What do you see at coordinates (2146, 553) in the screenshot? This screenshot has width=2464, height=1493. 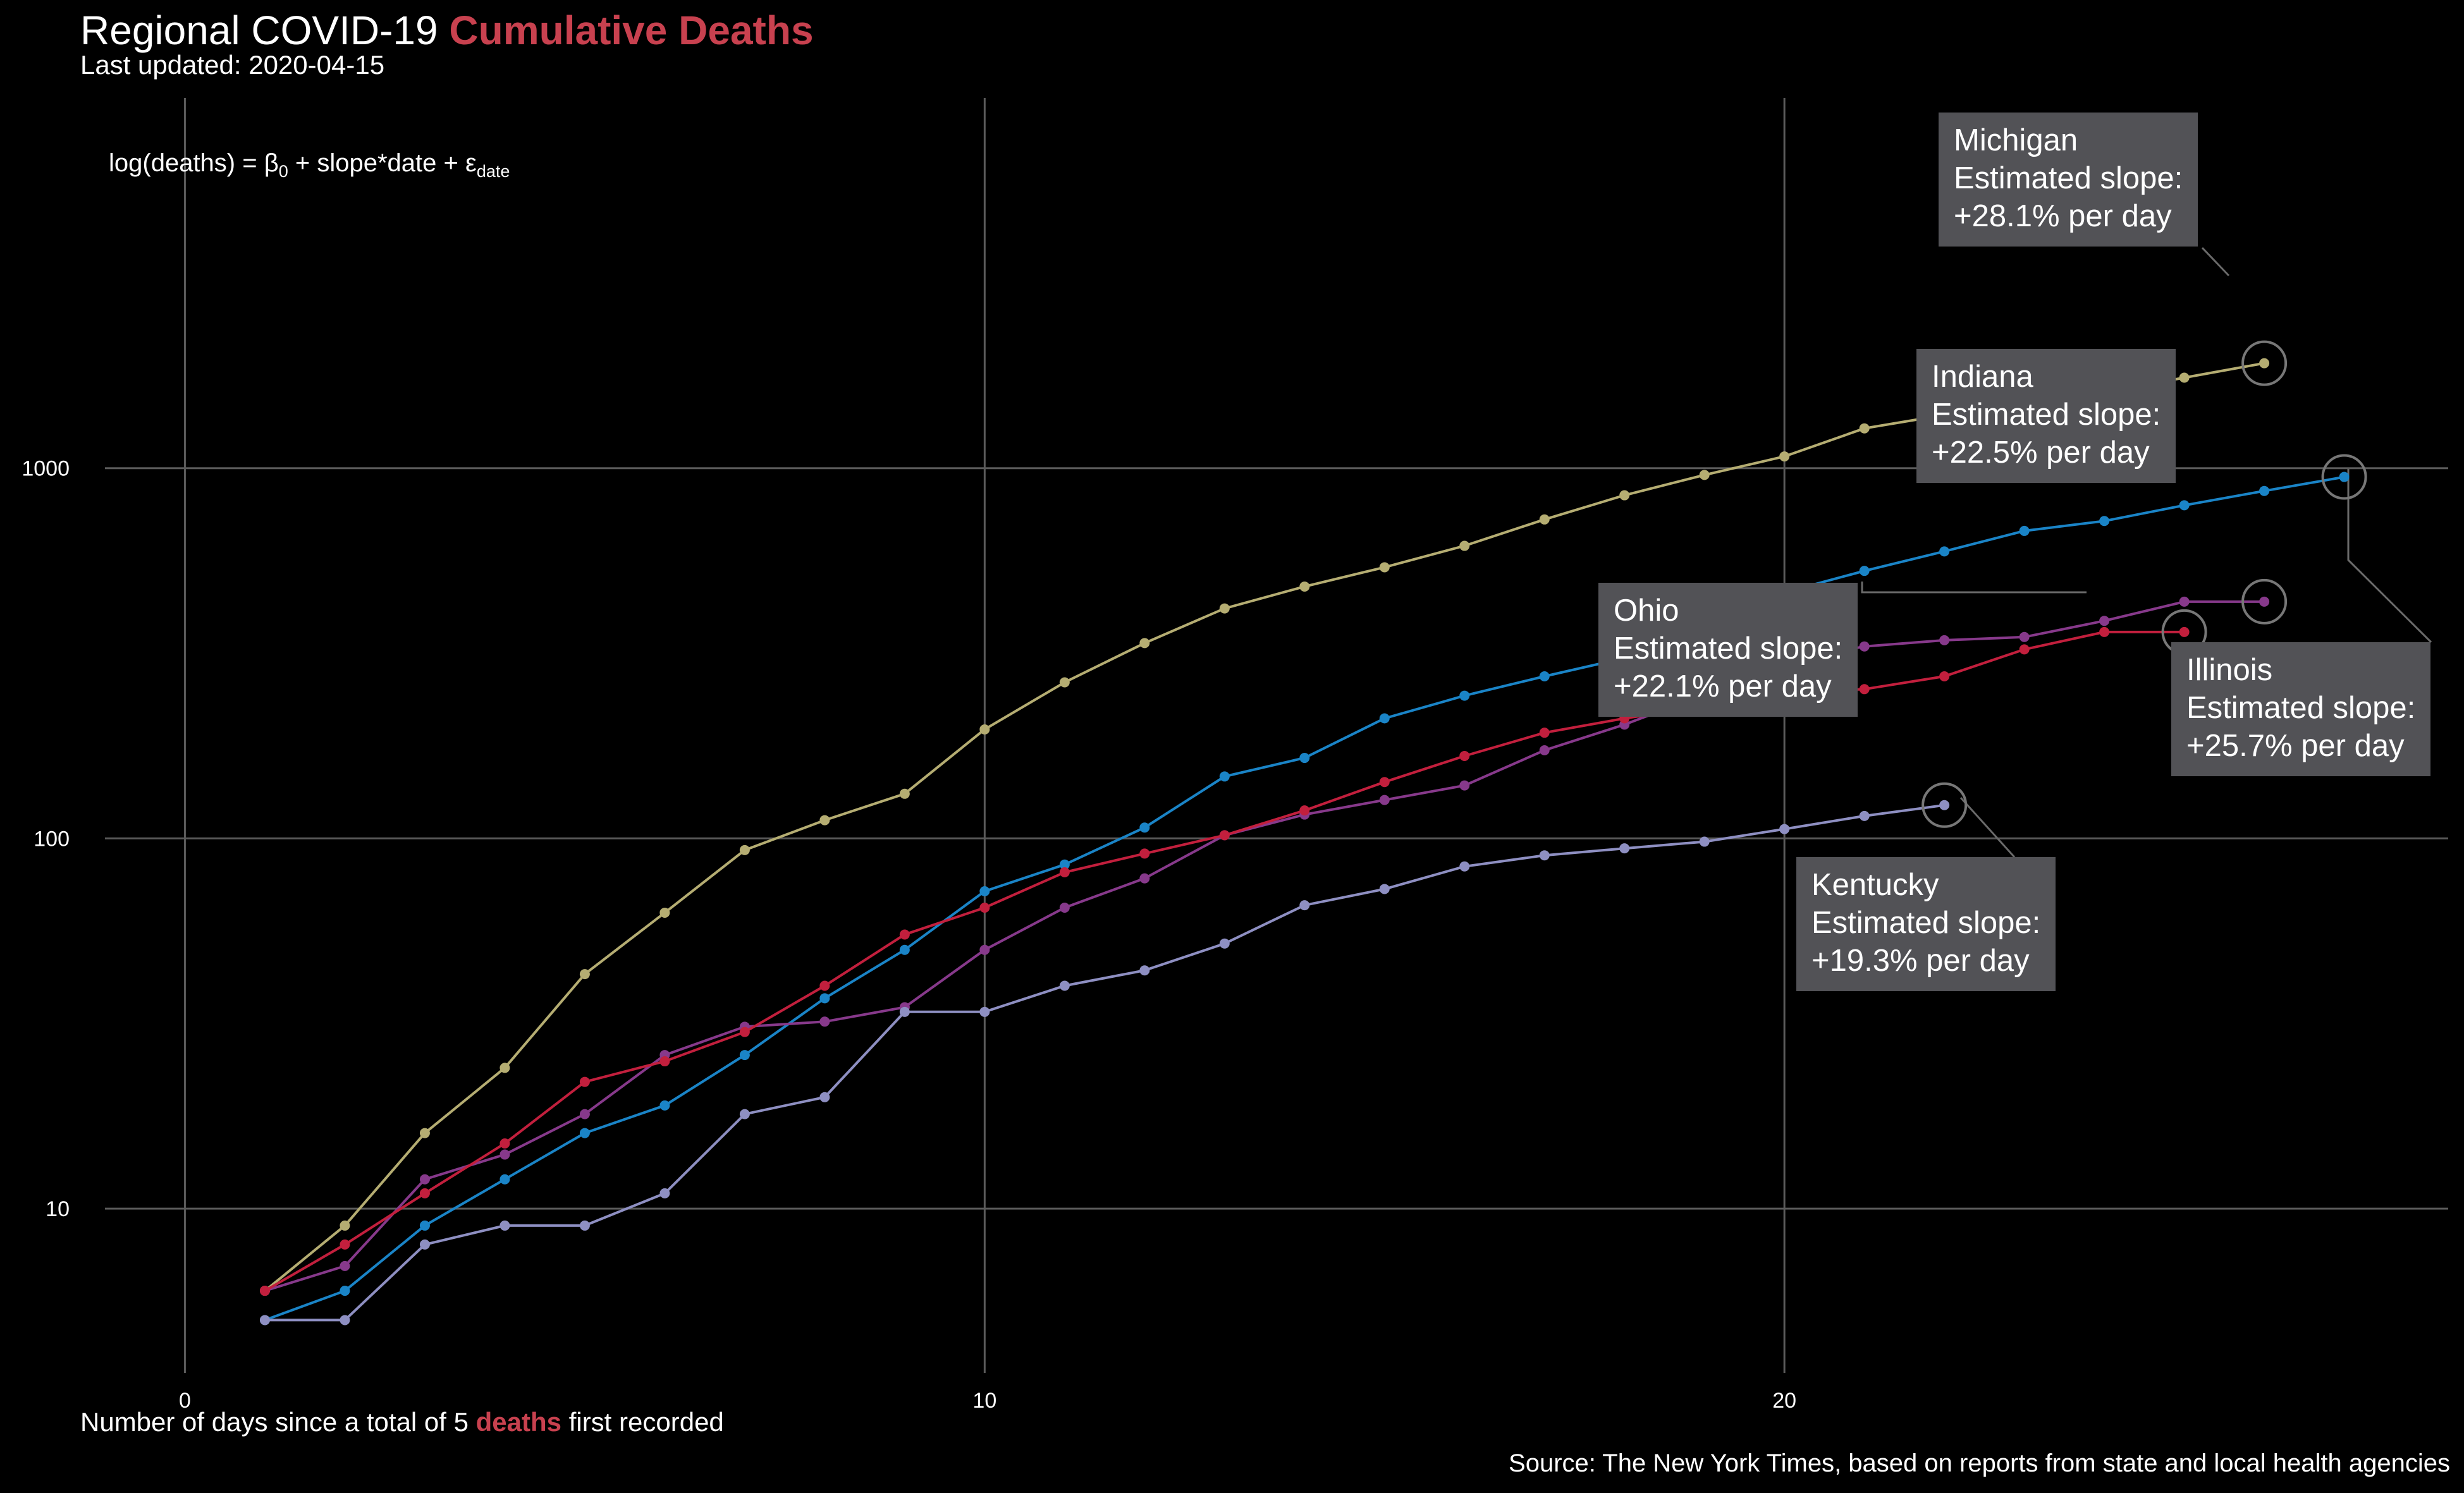 I see `annotation-leader-lines` at bounding box center [2146, 553].